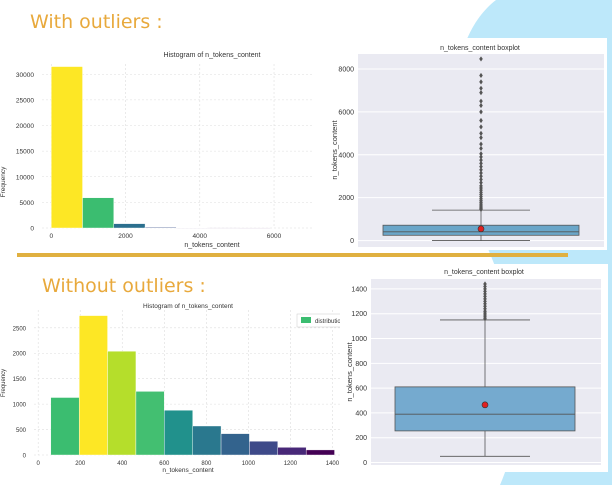 The image size is (612, 485). I want to click on y-tick-label: 600, so click(361, 389).